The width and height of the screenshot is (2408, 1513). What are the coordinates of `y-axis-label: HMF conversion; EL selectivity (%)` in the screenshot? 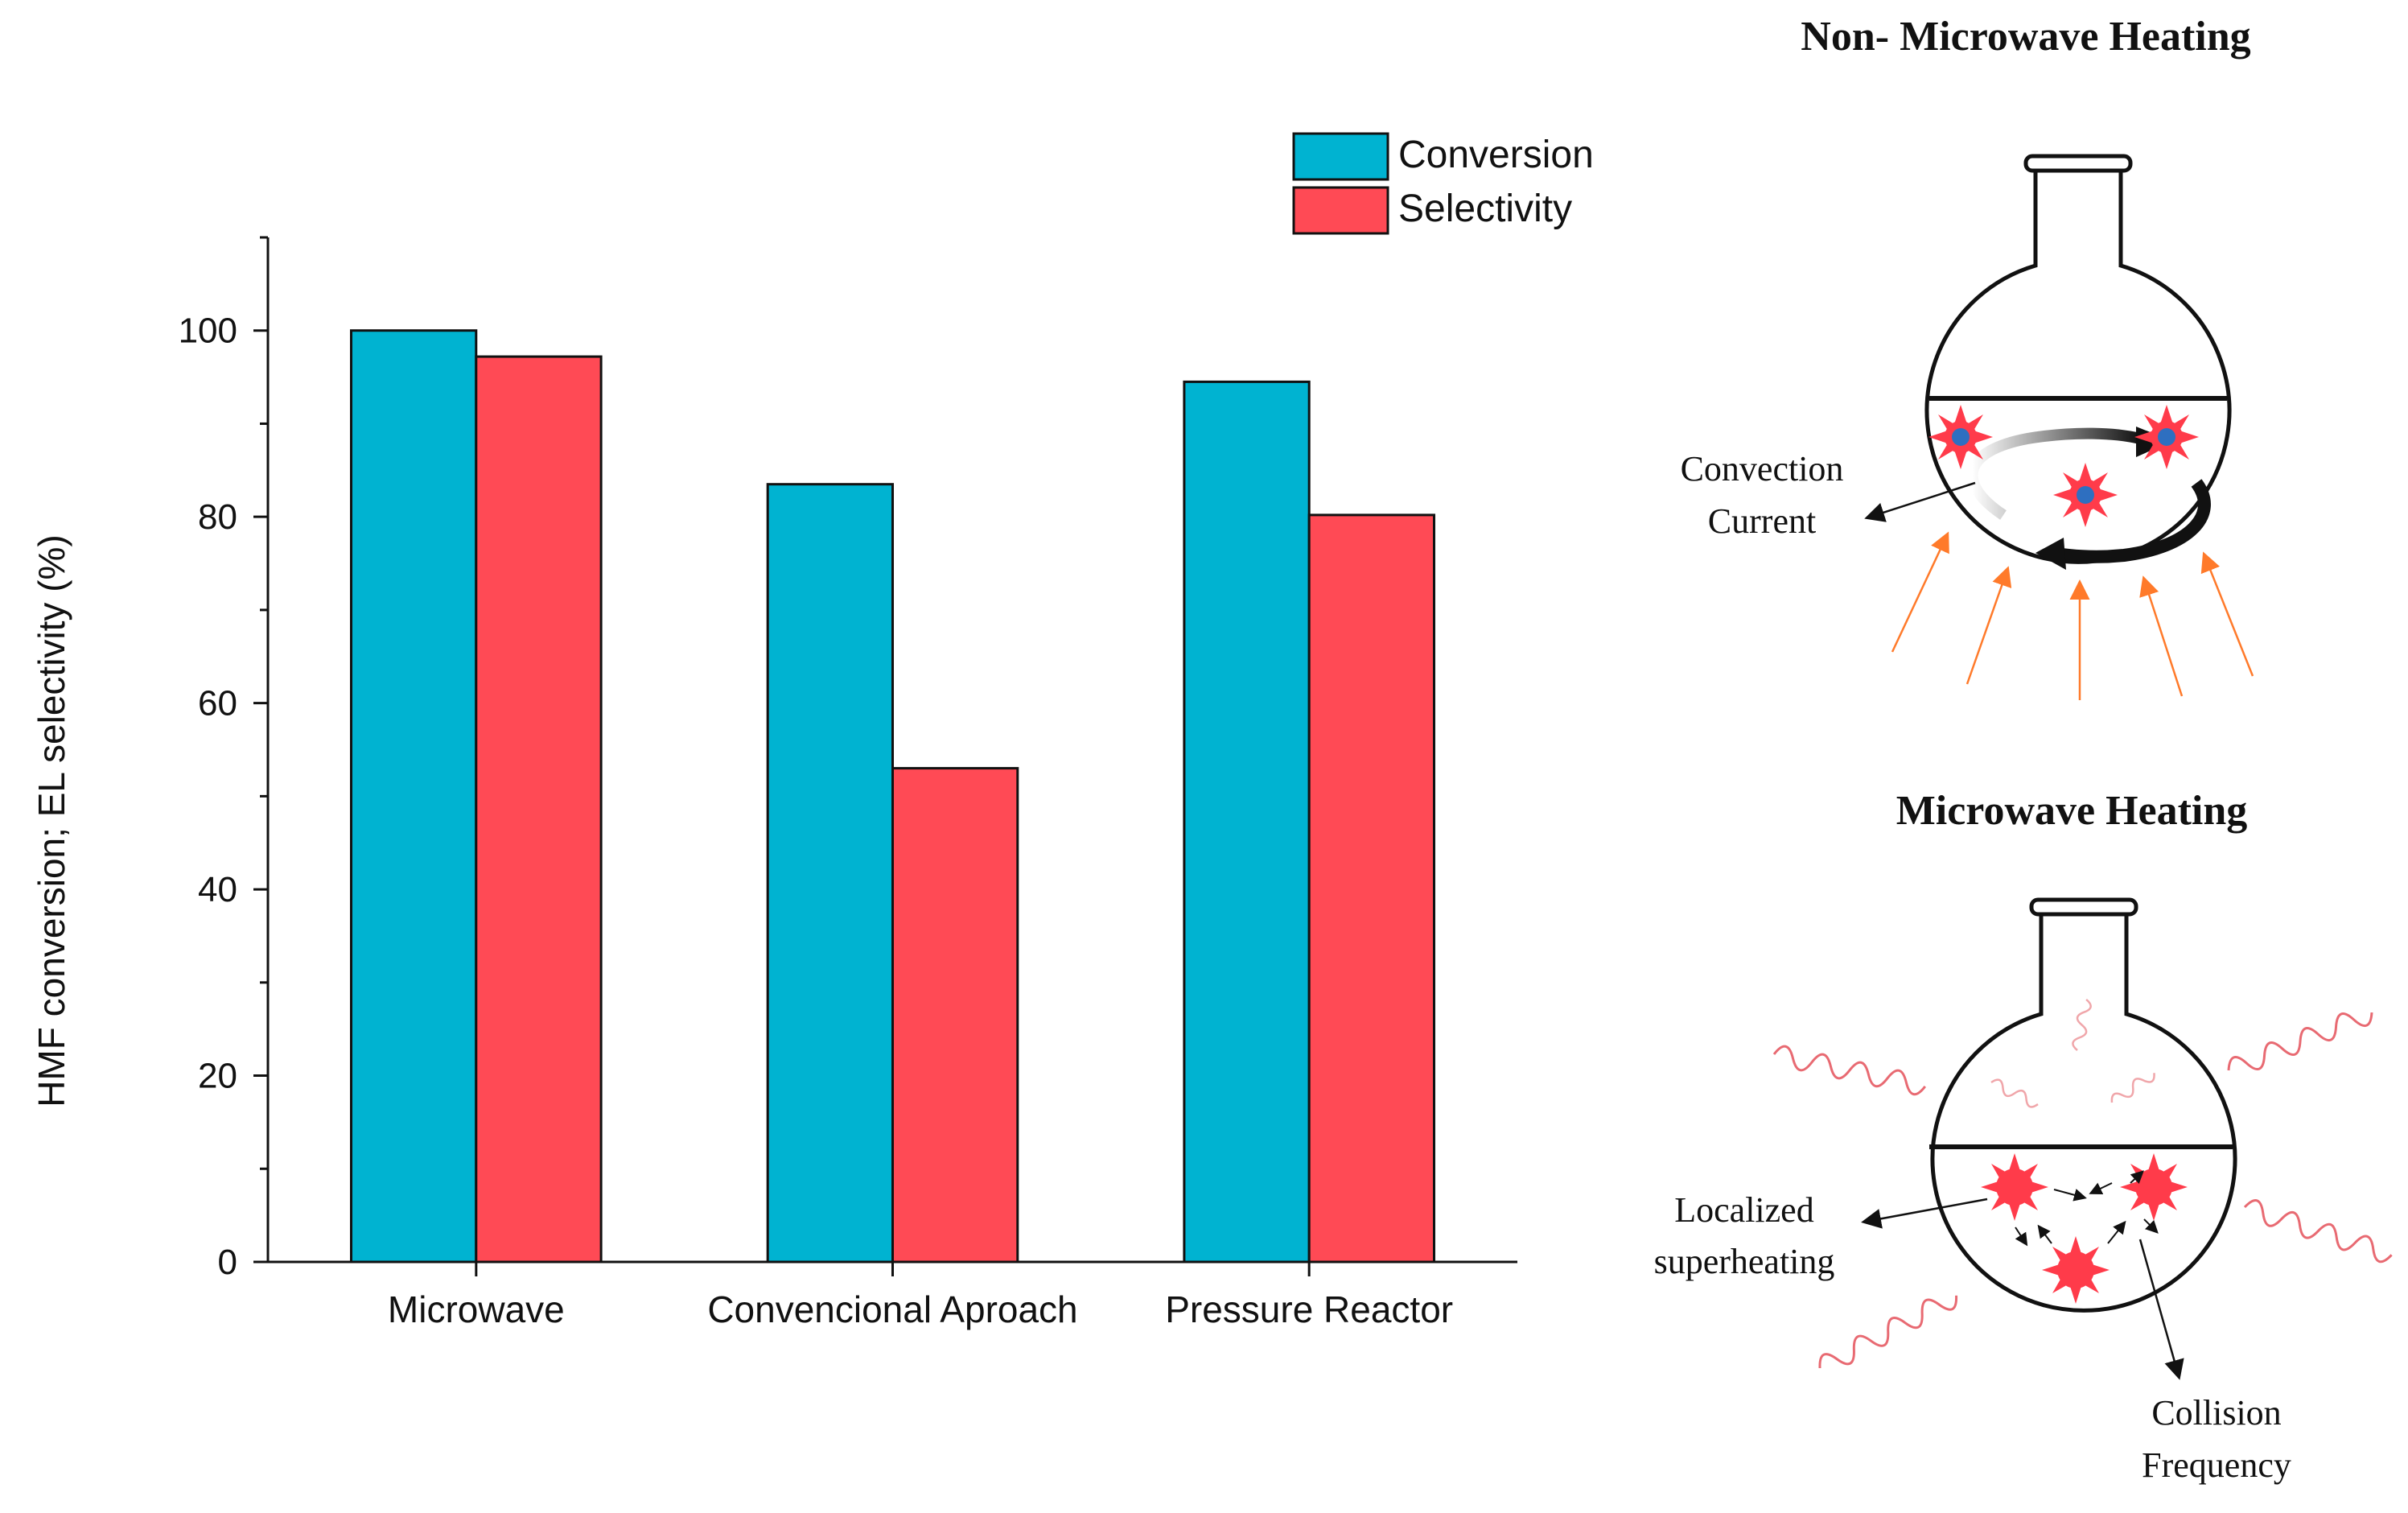 It's located at (51, 820).